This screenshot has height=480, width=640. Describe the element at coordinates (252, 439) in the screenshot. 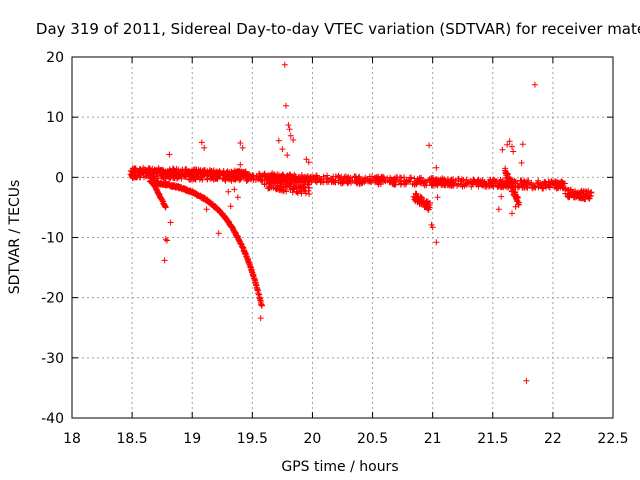

I see `x-tick-label: 19.5` at that location.